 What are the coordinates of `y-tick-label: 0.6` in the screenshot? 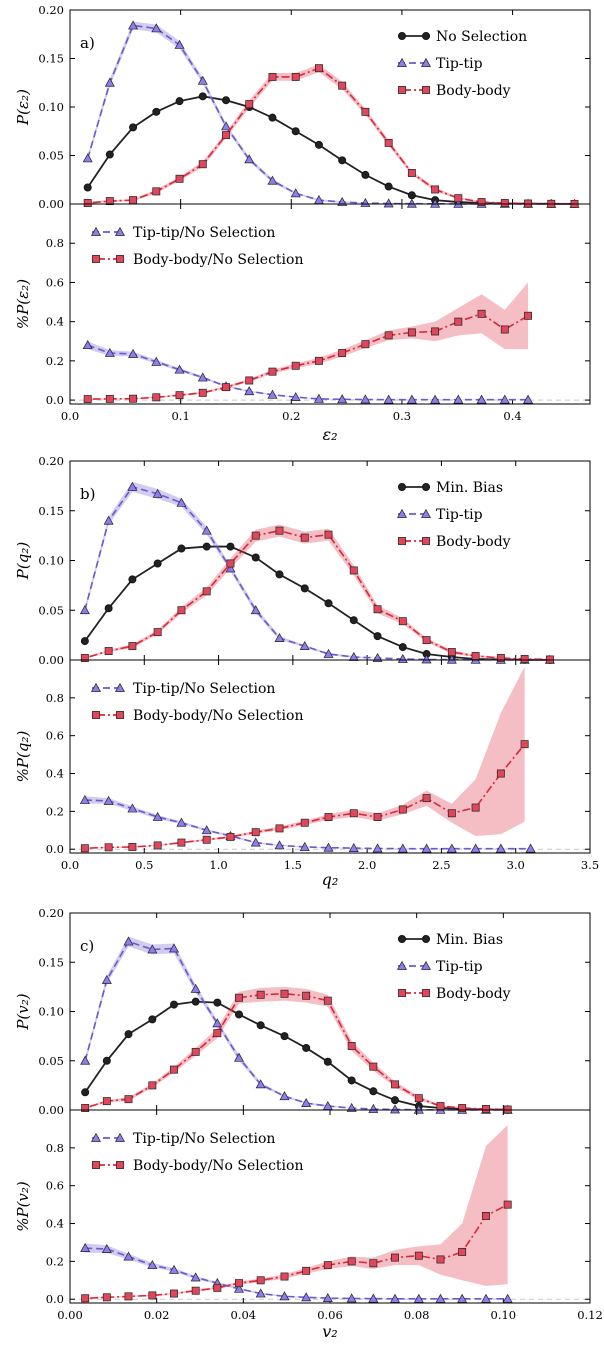 It's located at (55, 282).